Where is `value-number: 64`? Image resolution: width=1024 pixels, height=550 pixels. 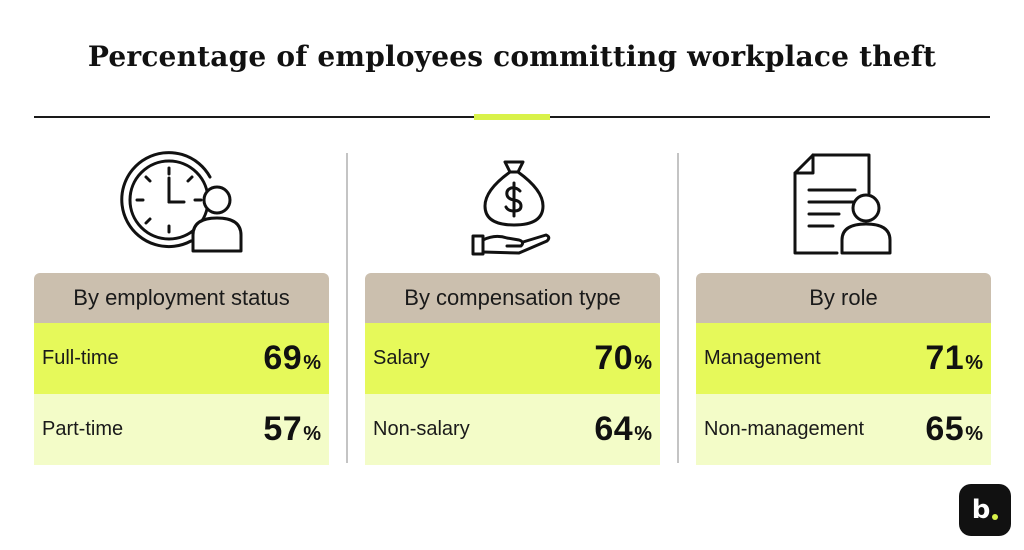 value-number: 64 is located at coordinates (614, 429).